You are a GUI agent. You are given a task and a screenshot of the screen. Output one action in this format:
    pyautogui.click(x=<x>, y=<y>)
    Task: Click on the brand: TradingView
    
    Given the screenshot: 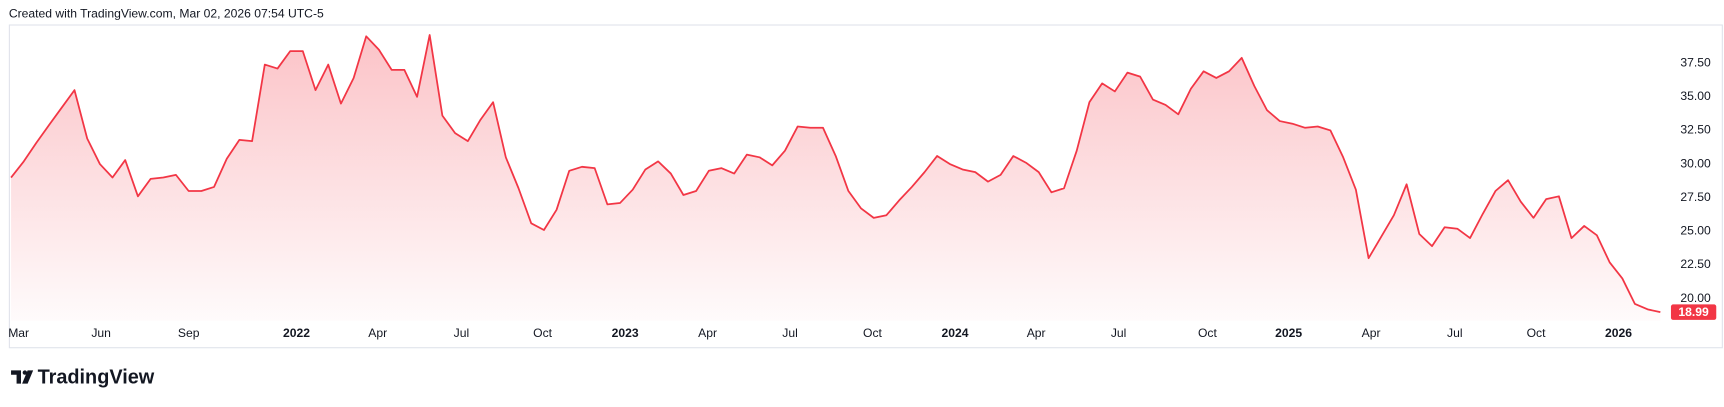 What is the action you would take?
    pyautogui.click(x=96, y=377)
    